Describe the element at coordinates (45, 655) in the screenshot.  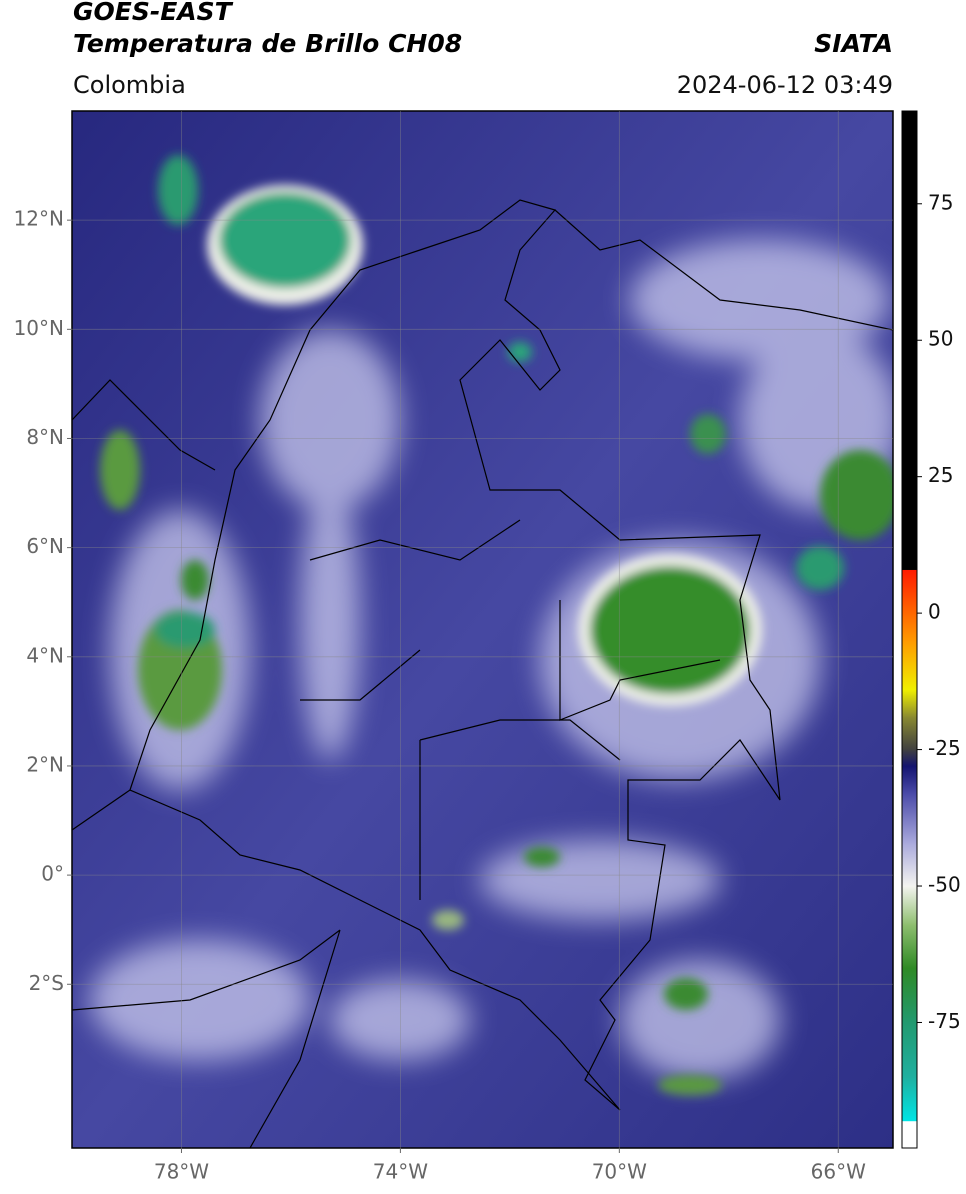
I see `y-tick-label: 4°N` at that location.